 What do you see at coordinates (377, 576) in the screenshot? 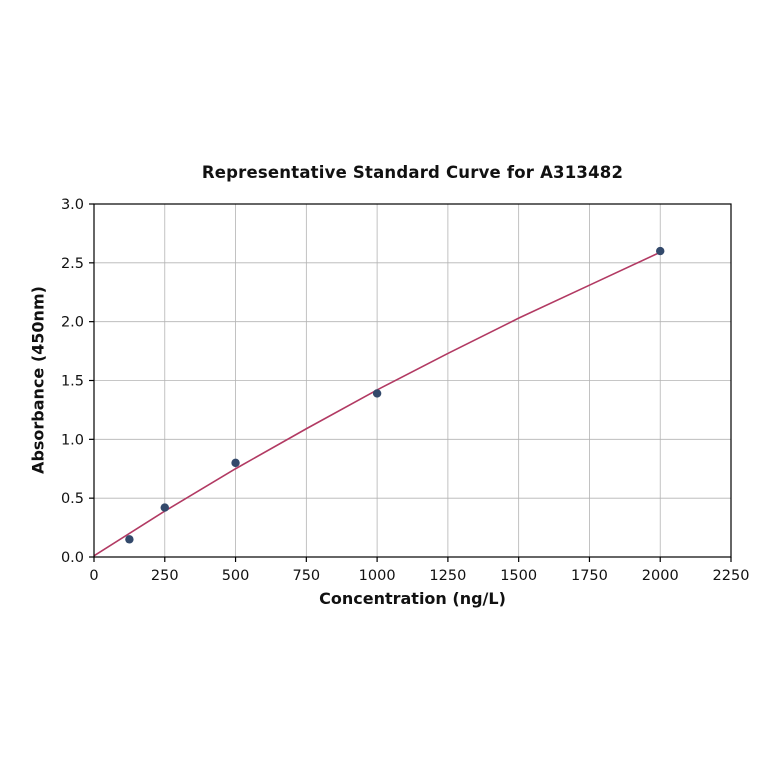
I see `x-tick-label: 1000` at bounding box center [377, 576].